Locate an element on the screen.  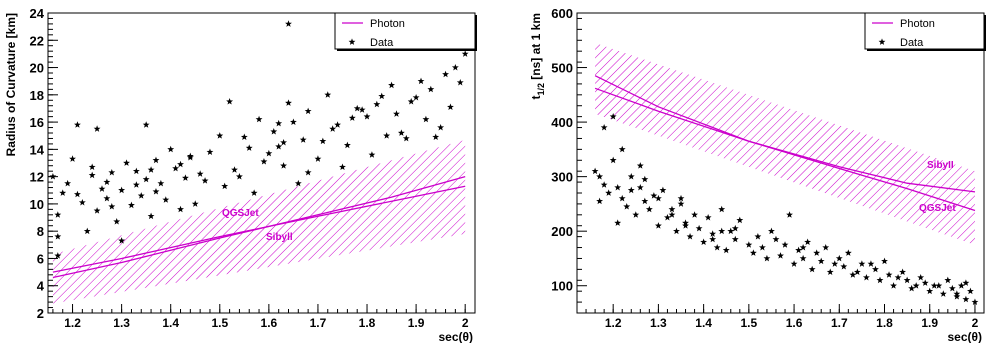
y-tick-label: 2 is located at coordinates (40, 313).